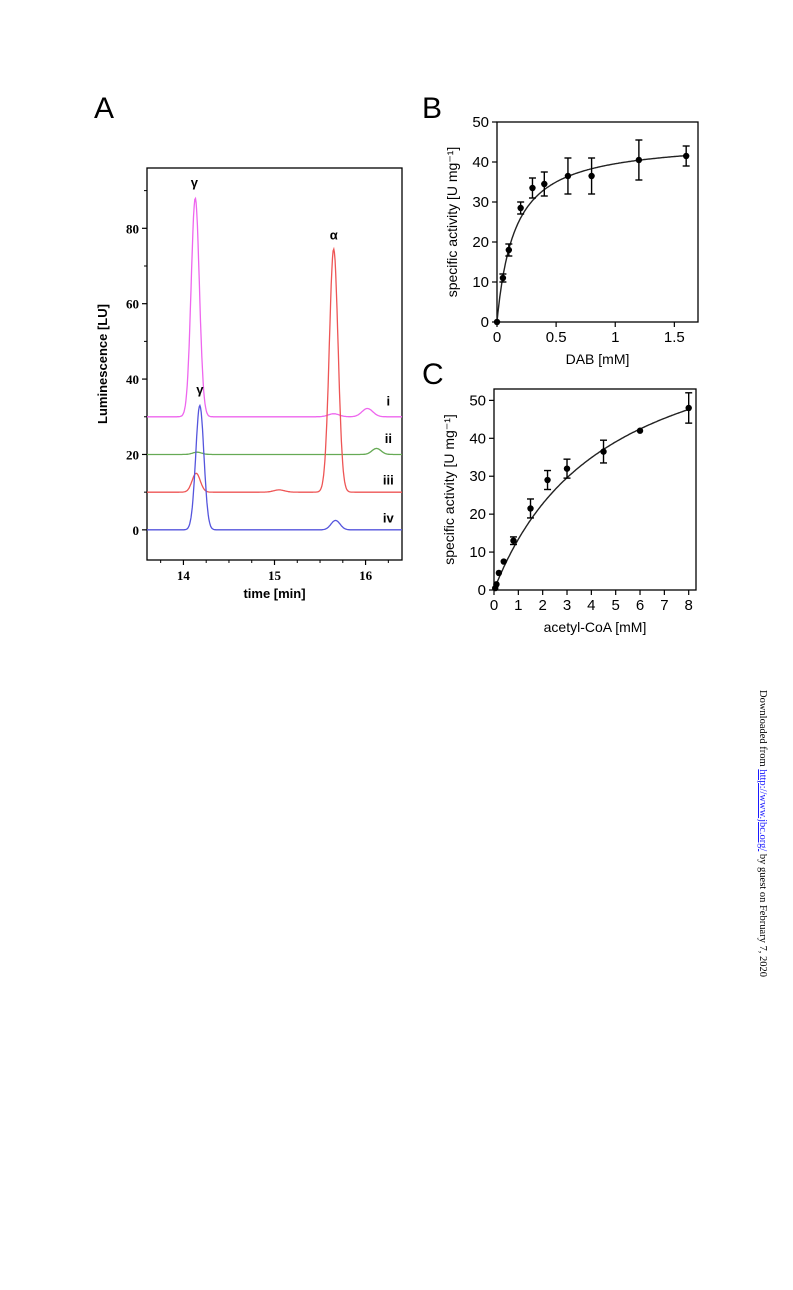 The width and height of the screenshot is (793, 1290). I want to click on chart-a-annotation: iii, so click(388, 480).